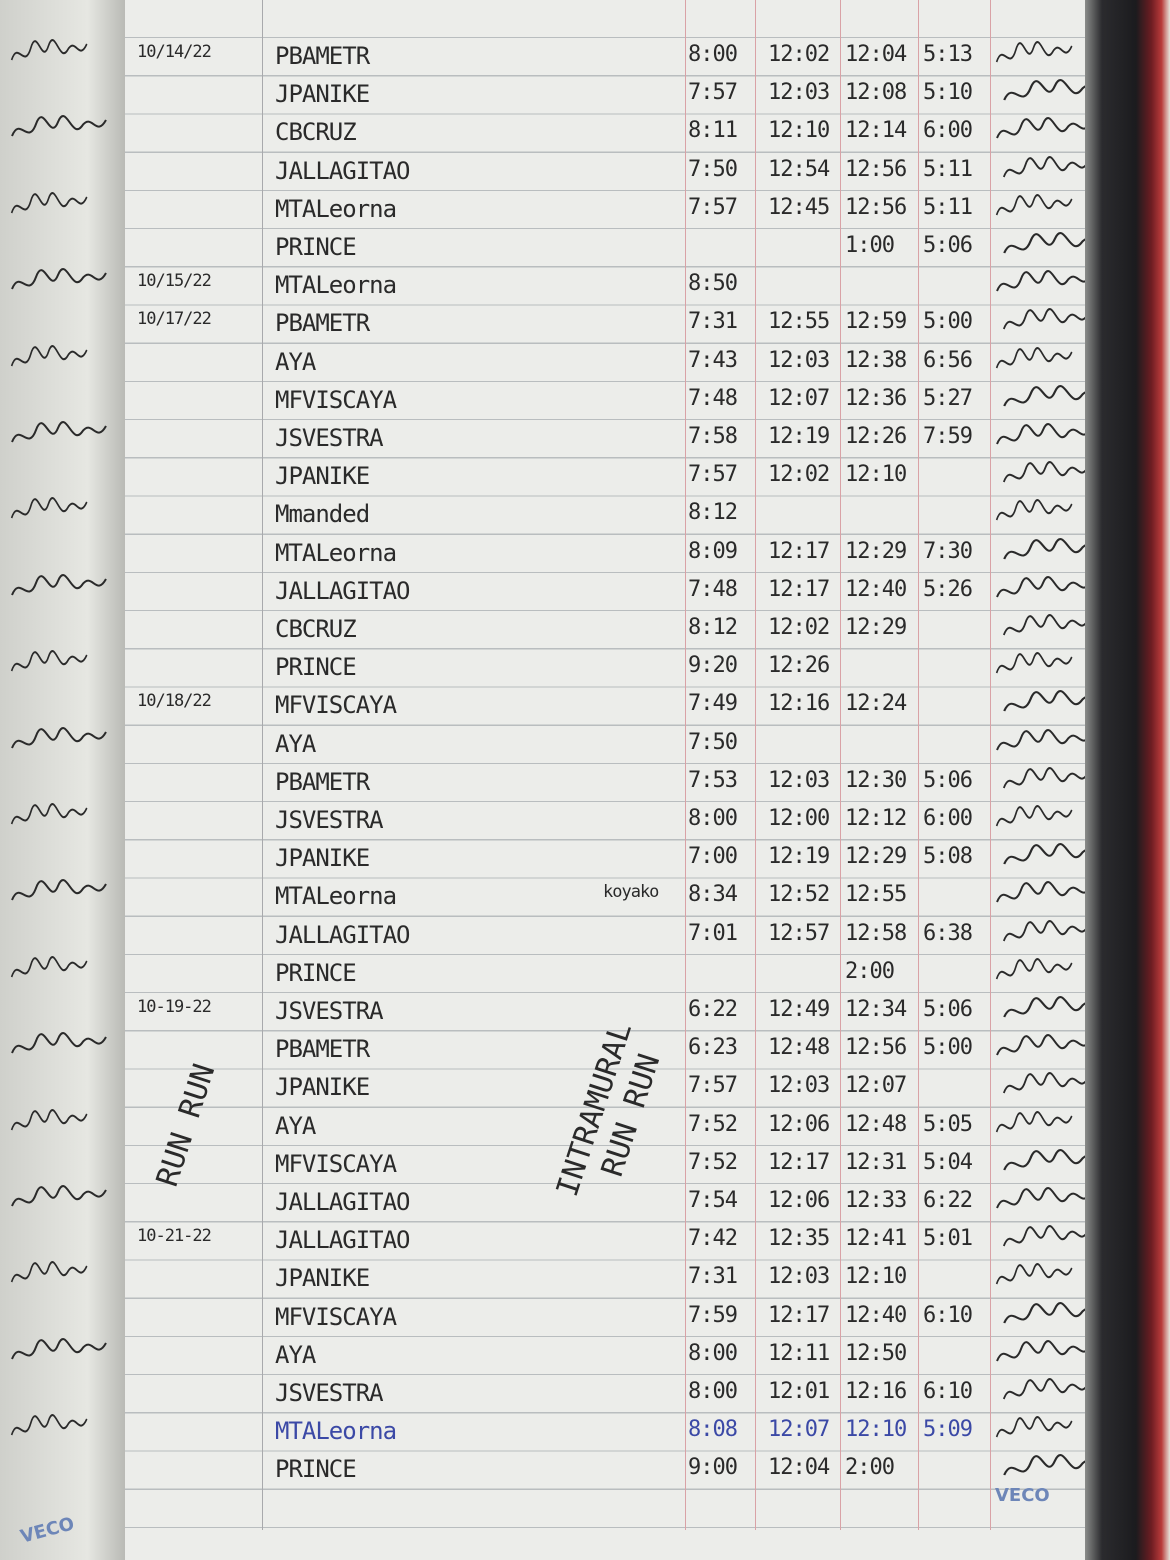  Describe the element at coordinates (948, 1048) in the screenshot. I see `time-out-pm: 5:00` at that location.